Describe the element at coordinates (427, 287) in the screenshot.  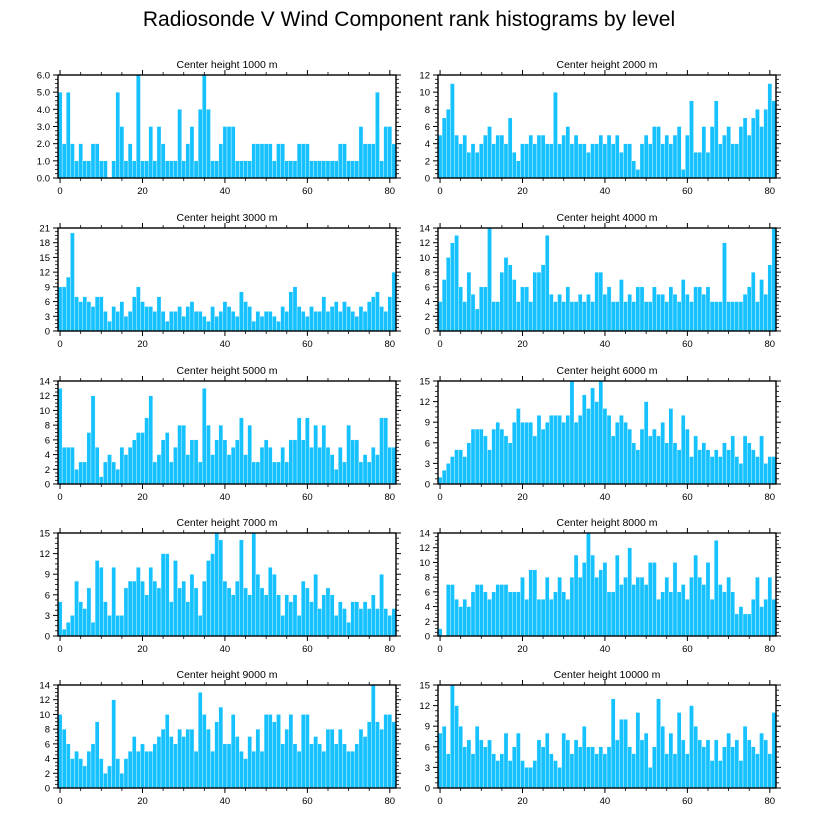
I see `y-tick-label: 6` at that location.